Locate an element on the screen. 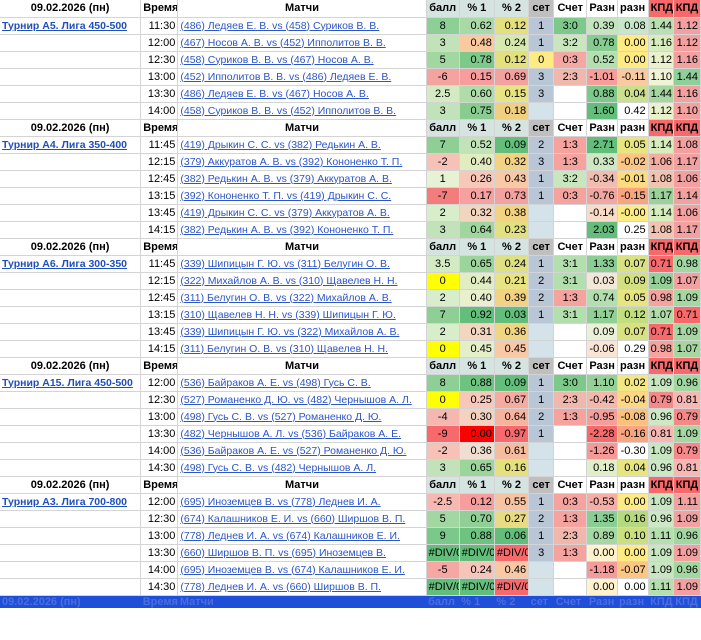 Image resolution: width=701 pixels, height=640 pixels. match-time: 11:30 is located at coordinates (159, 26).